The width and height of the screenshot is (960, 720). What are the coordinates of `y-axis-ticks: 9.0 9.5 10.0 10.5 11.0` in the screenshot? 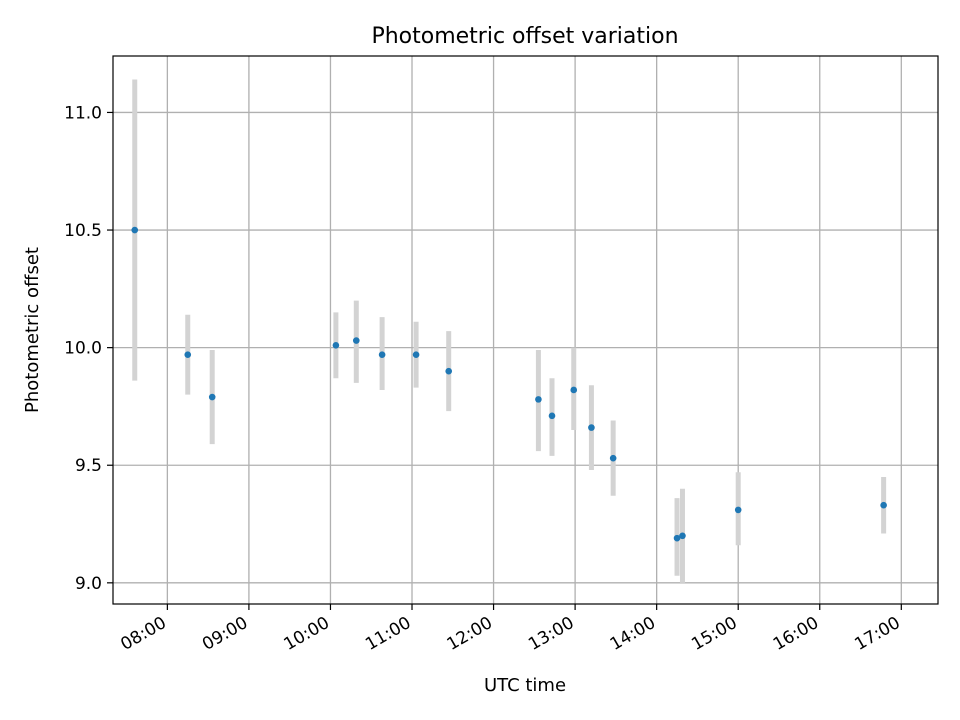 It's located at (88, 348).